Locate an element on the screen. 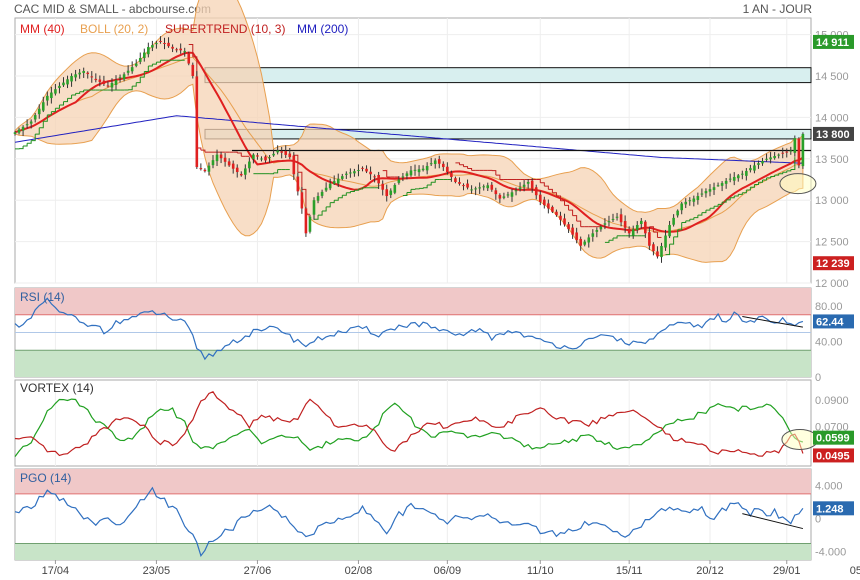 The height and width of the screenshot is (580, 860). period-label: 1 AN - JOUR is located at coordinates (777, 9).